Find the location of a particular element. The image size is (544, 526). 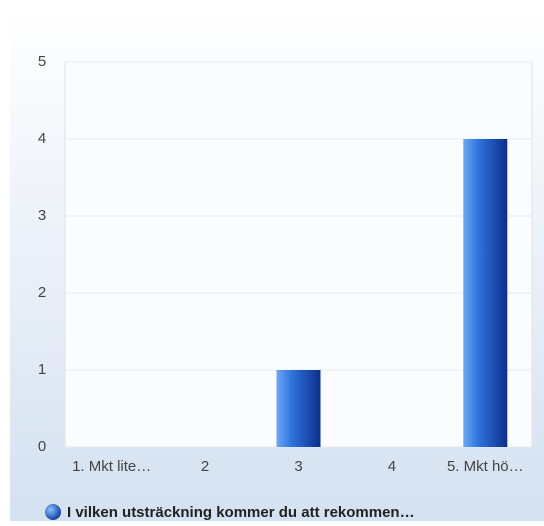

y-tick-label: 3 is located at coordinates (42, 215).